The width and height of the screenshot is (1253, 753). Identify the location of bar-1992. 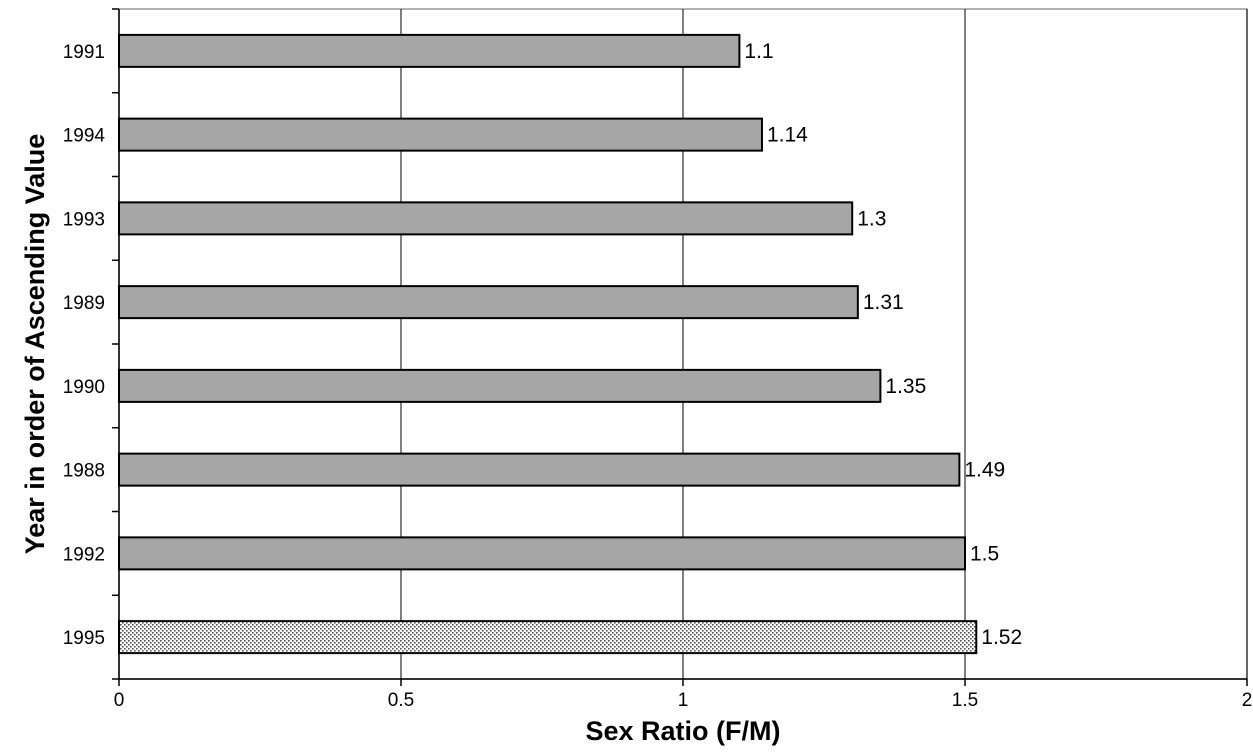
(542, 553).